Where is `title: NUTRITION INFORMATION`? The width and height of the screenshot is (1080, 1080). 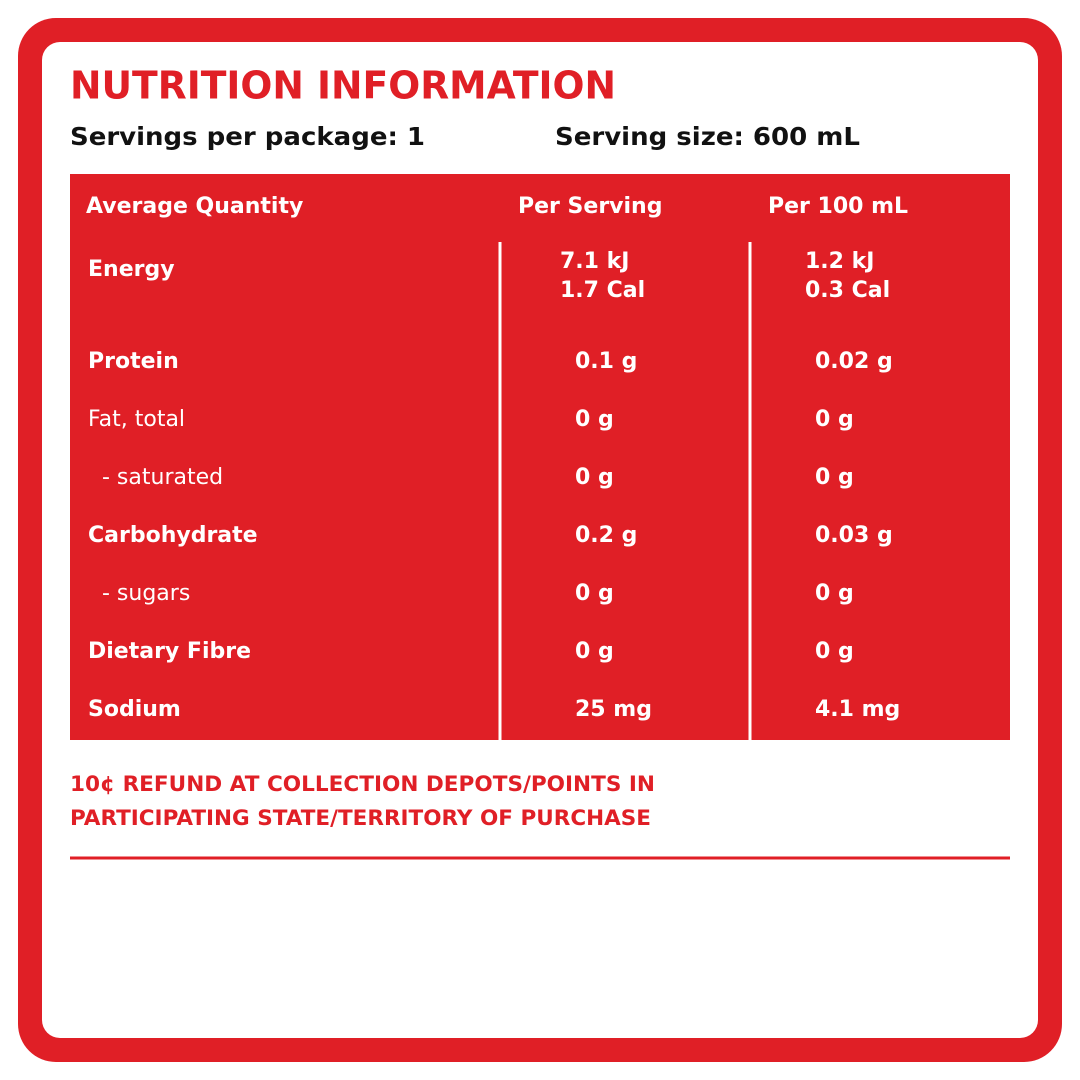 title: NUTRITION INFORMATION is located at coordinates (343, 86).